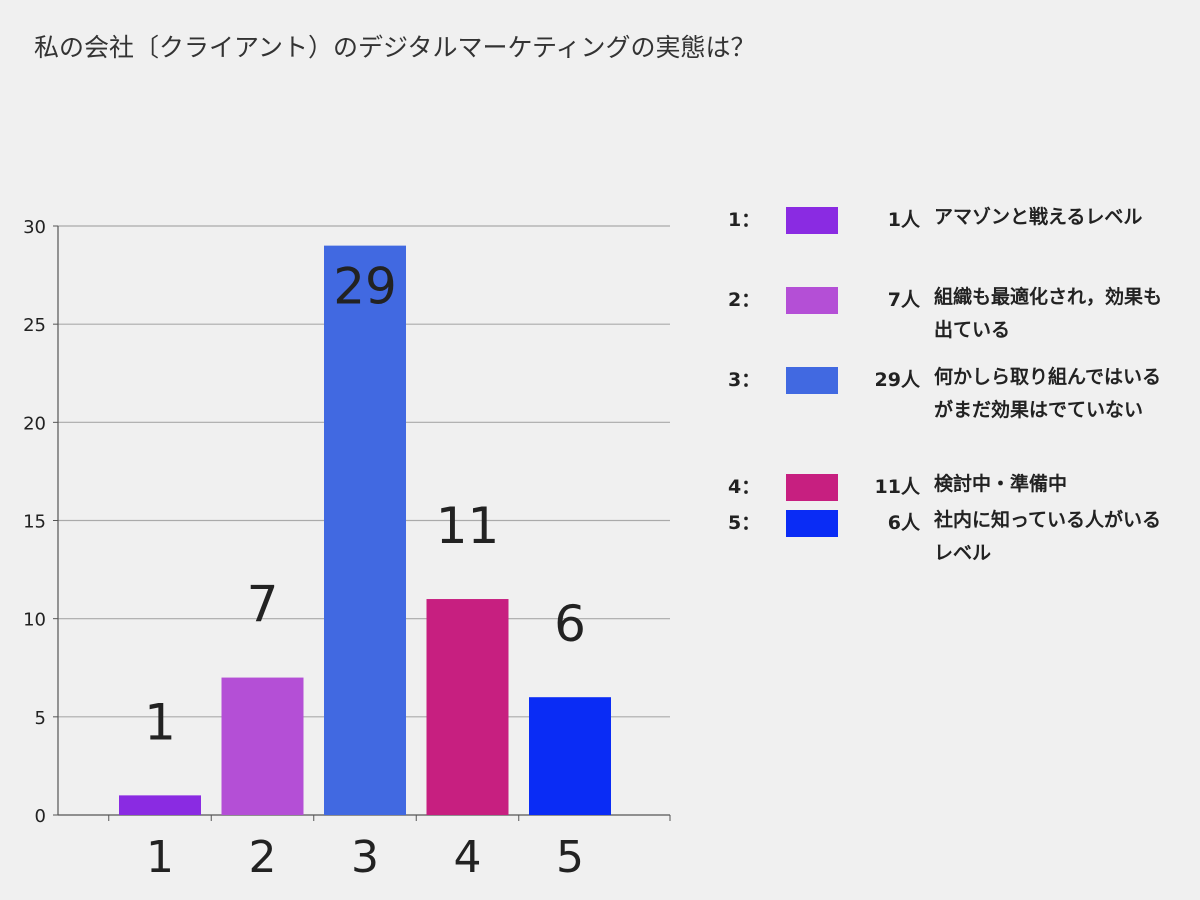  What do you see at coordinates (40, 718) in the screenshot?
I see `y-tick-label: 5` at bounding box center [40, 718].